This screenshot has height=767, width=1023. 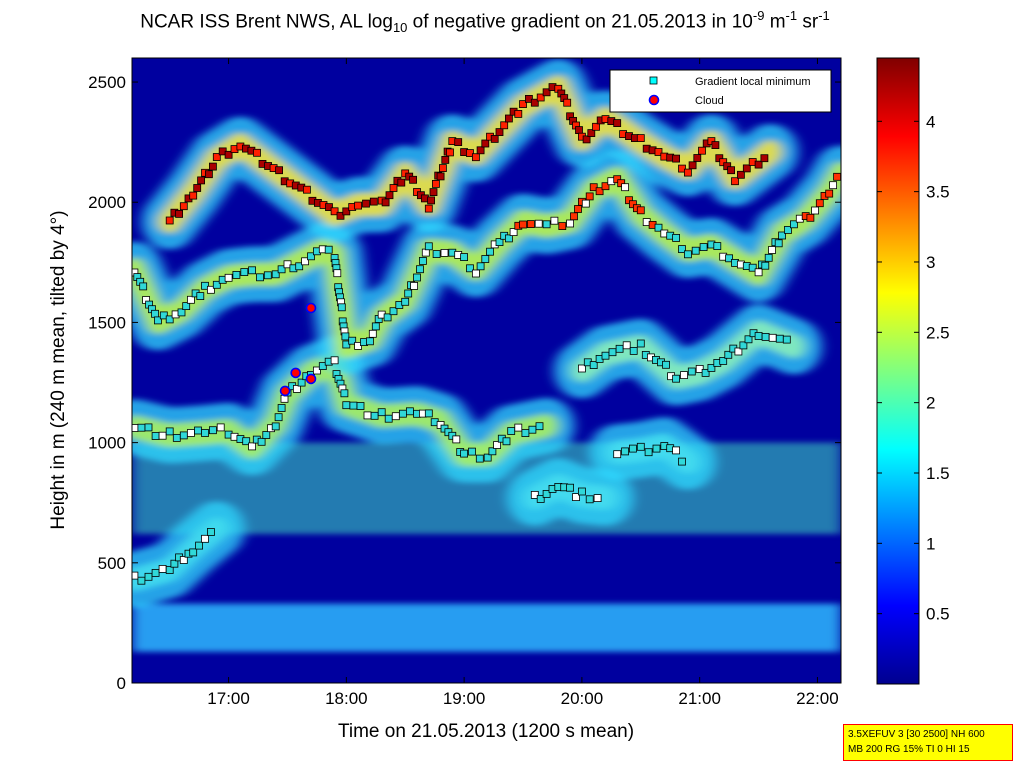 I want to click on colorbar-ticks: 0.5 1 1.5 2 2.5 3 3.5 4, so click(x=913, y=368).